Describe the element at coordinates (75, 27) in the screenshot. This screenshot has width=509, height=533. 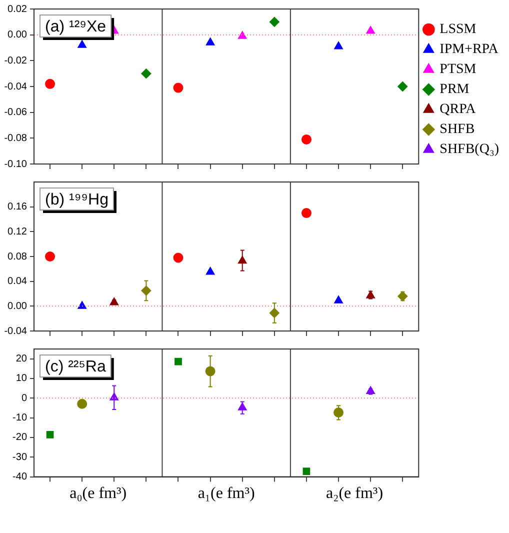
I see `annotation: (a) ¹²⁹Xe` at that location.